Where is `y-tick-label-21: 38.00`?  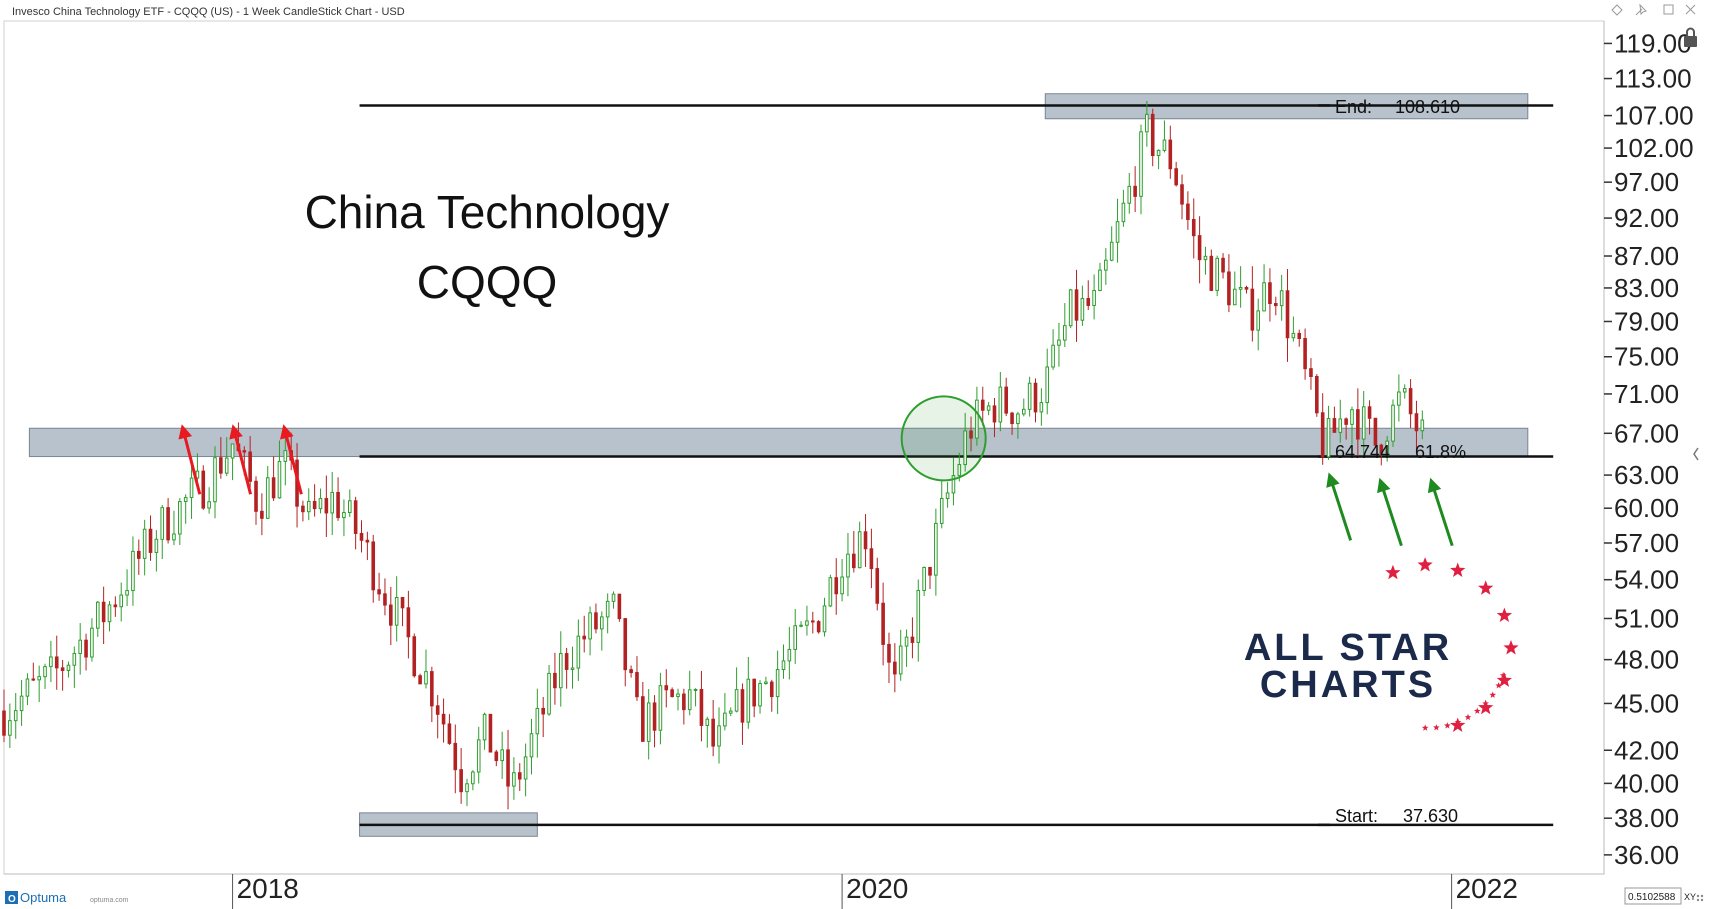 y-tick-label-21: 38.00 is located at coordinates (1646, 818).